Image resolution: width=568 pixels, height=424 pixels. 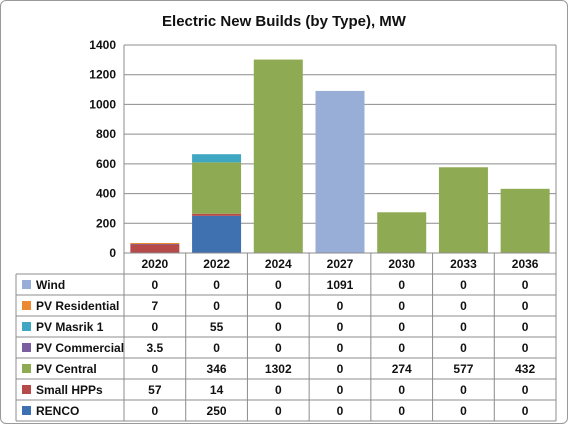 What do you see at coordinates (217, 411) in the screenshot?
I see `data-cell: 250` at bounding box center [217, 411].